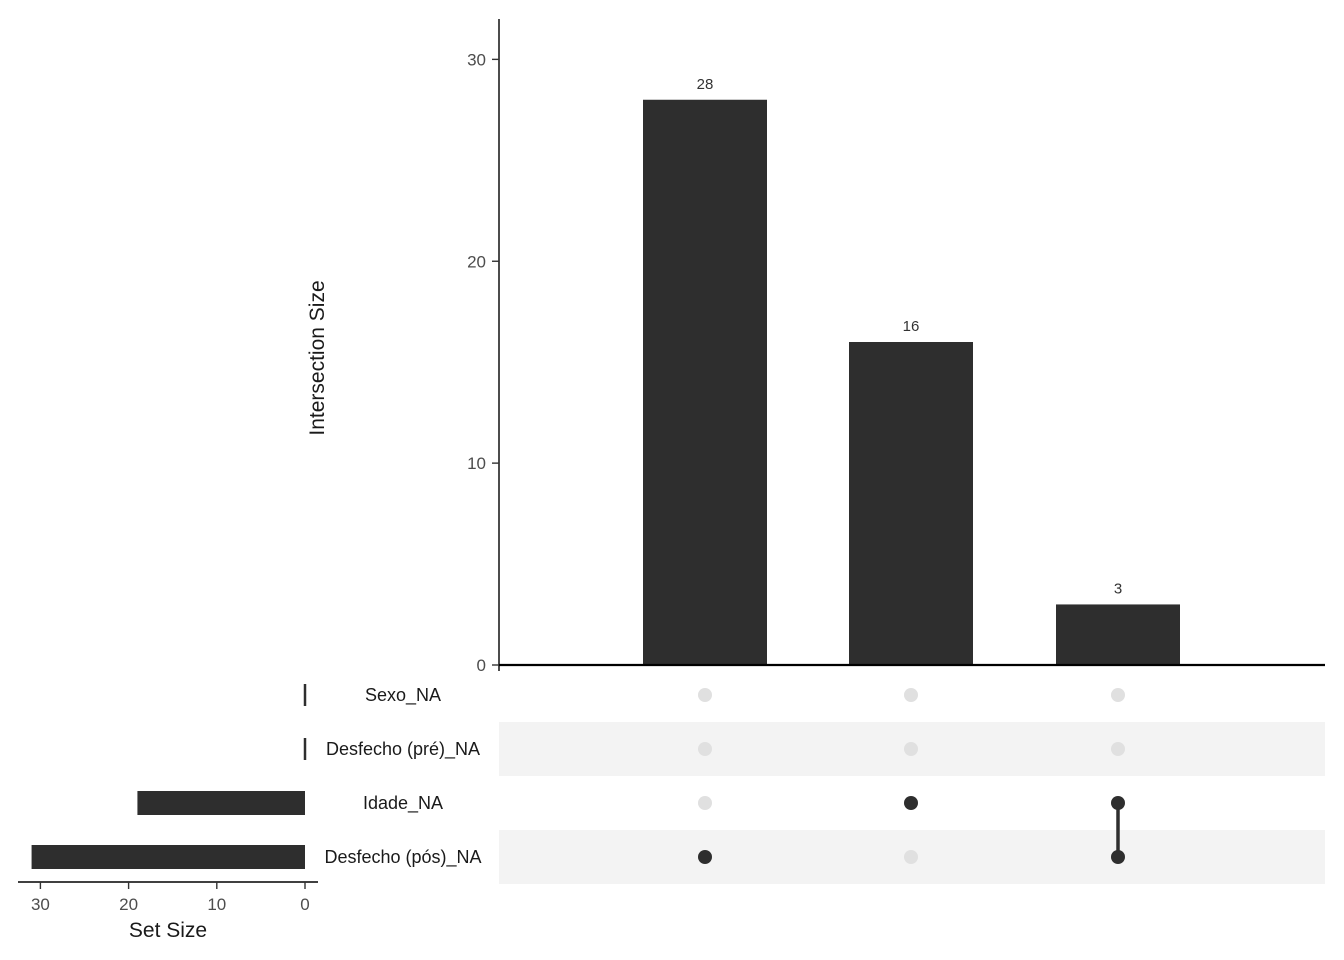 This screenshot has width=1344, height=960. What do you see at coordinates (304, 904) in the screenshot?
I see `set-axis-tick-label: 0` at bounding box center [304, 904].